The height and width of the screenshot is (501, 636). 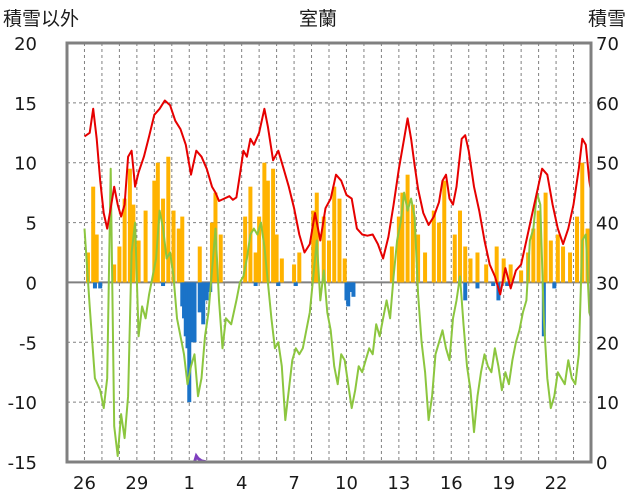 I want to click on left-tick-label: 10, so click(x=25, y=164).